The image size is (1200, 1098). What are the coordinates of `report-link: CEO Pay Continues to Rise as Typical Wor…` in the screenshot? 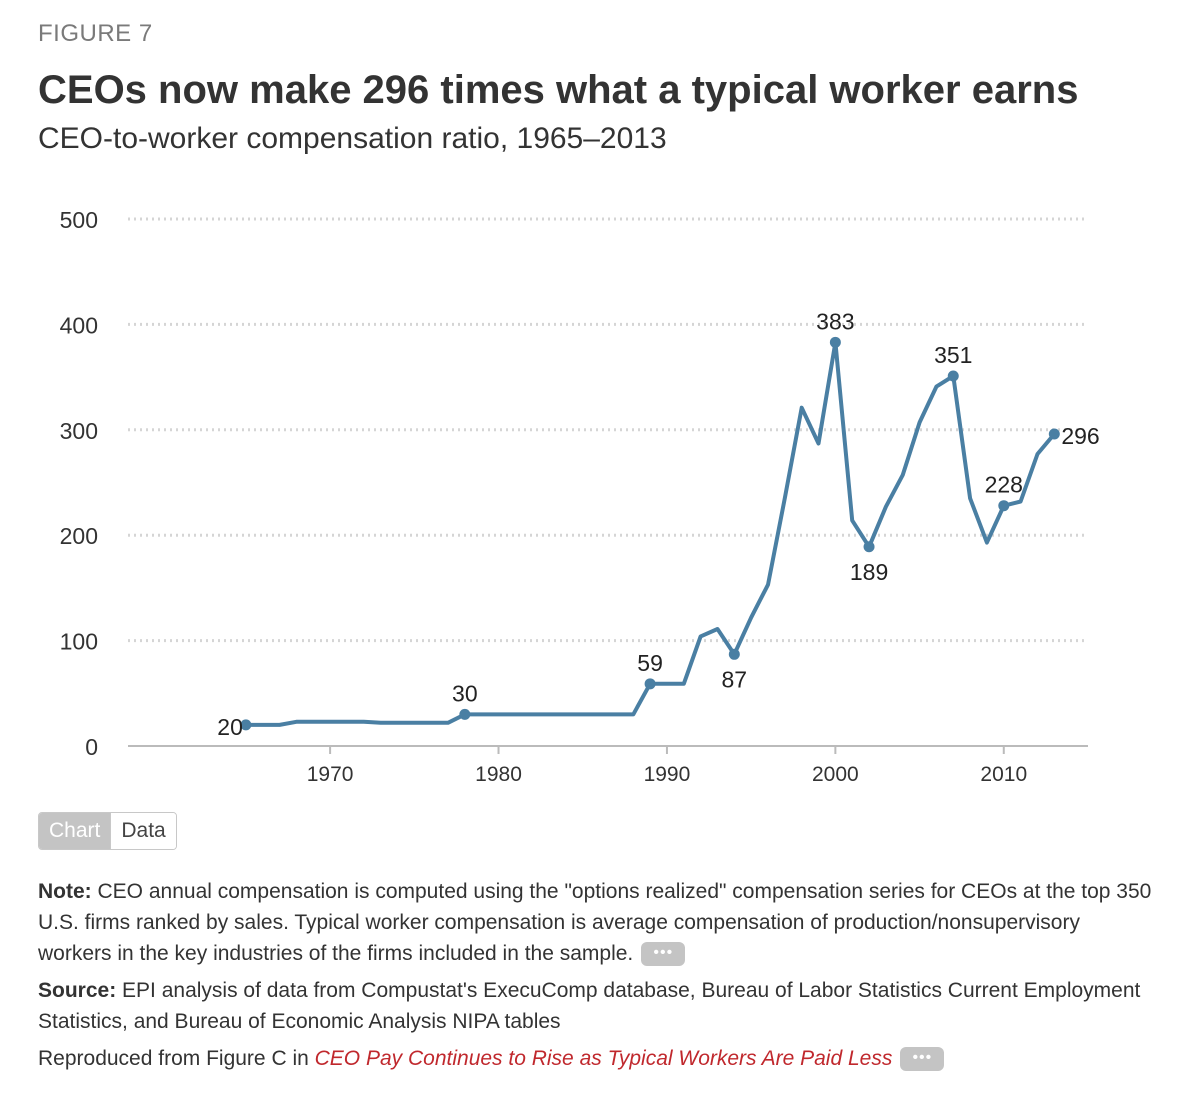 It's located at (603, 1058).